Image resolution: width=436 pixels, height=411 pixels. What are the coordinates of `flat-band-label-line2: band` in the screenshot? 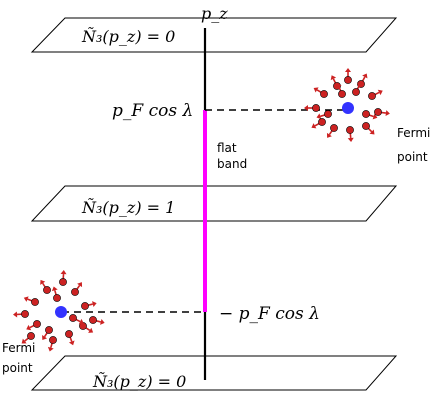 It's located at (232, 164).